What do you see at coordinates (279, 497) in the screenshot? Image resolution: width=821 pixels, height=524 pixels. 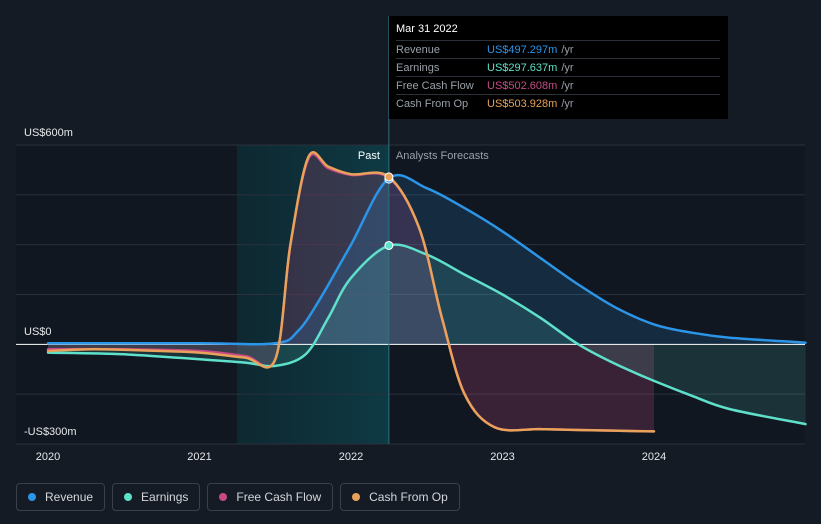 I see `legend-label: Free Cash Flow` at bounding box center [279, 497].